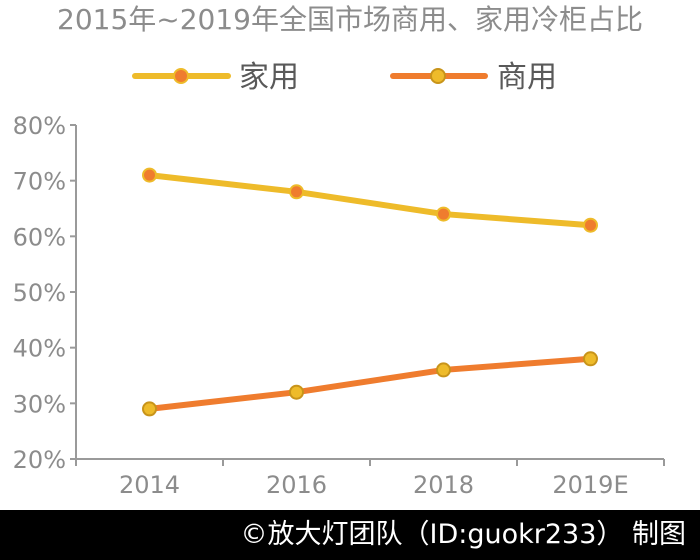  I want to click on legend-label-commercial: 商用, so click(527, 77).